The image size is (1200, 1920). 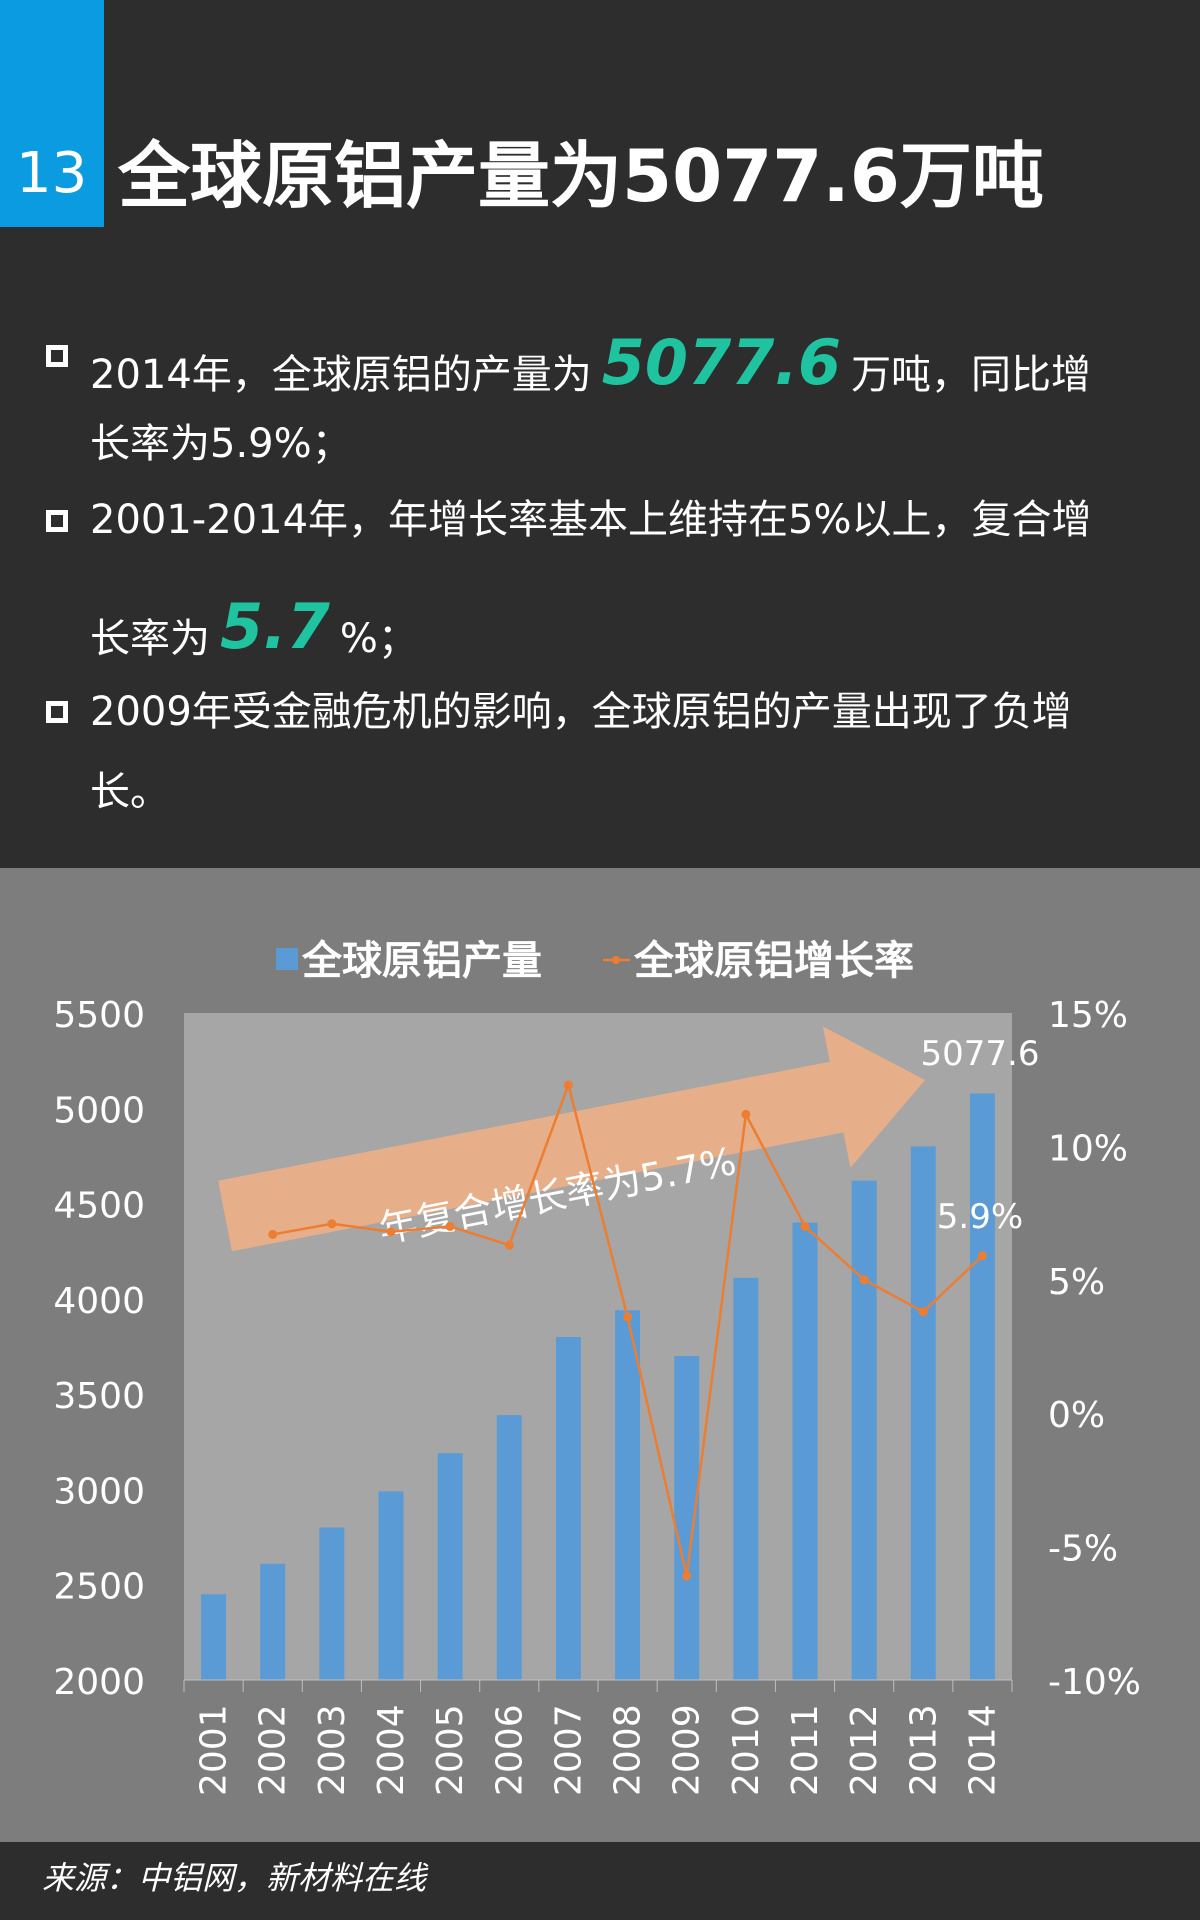 What do you see at coordinates (628, 1317) in the screenshot?
I see `growth-point-2008` at bounding box center [628, 1317].